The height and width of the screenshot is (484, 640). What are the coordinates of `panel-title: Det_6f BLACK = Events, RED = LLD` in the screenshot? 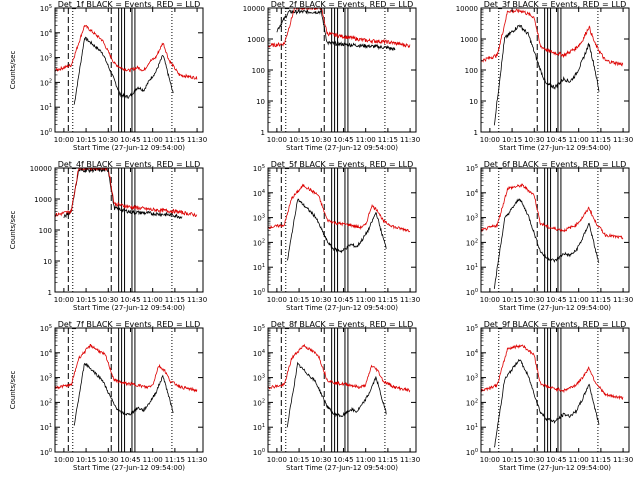 It's located at (555, 164).